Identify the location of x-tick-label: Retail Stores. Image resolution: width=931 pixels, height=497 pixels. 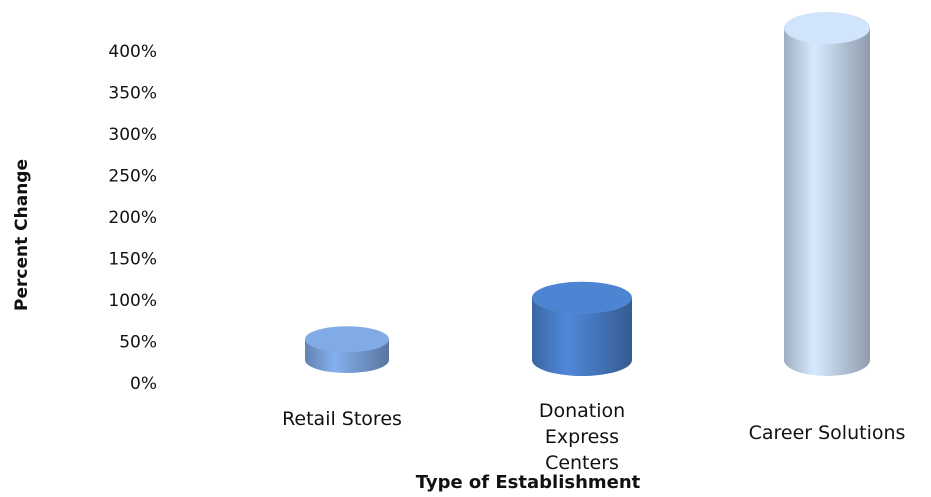
(342, 419).